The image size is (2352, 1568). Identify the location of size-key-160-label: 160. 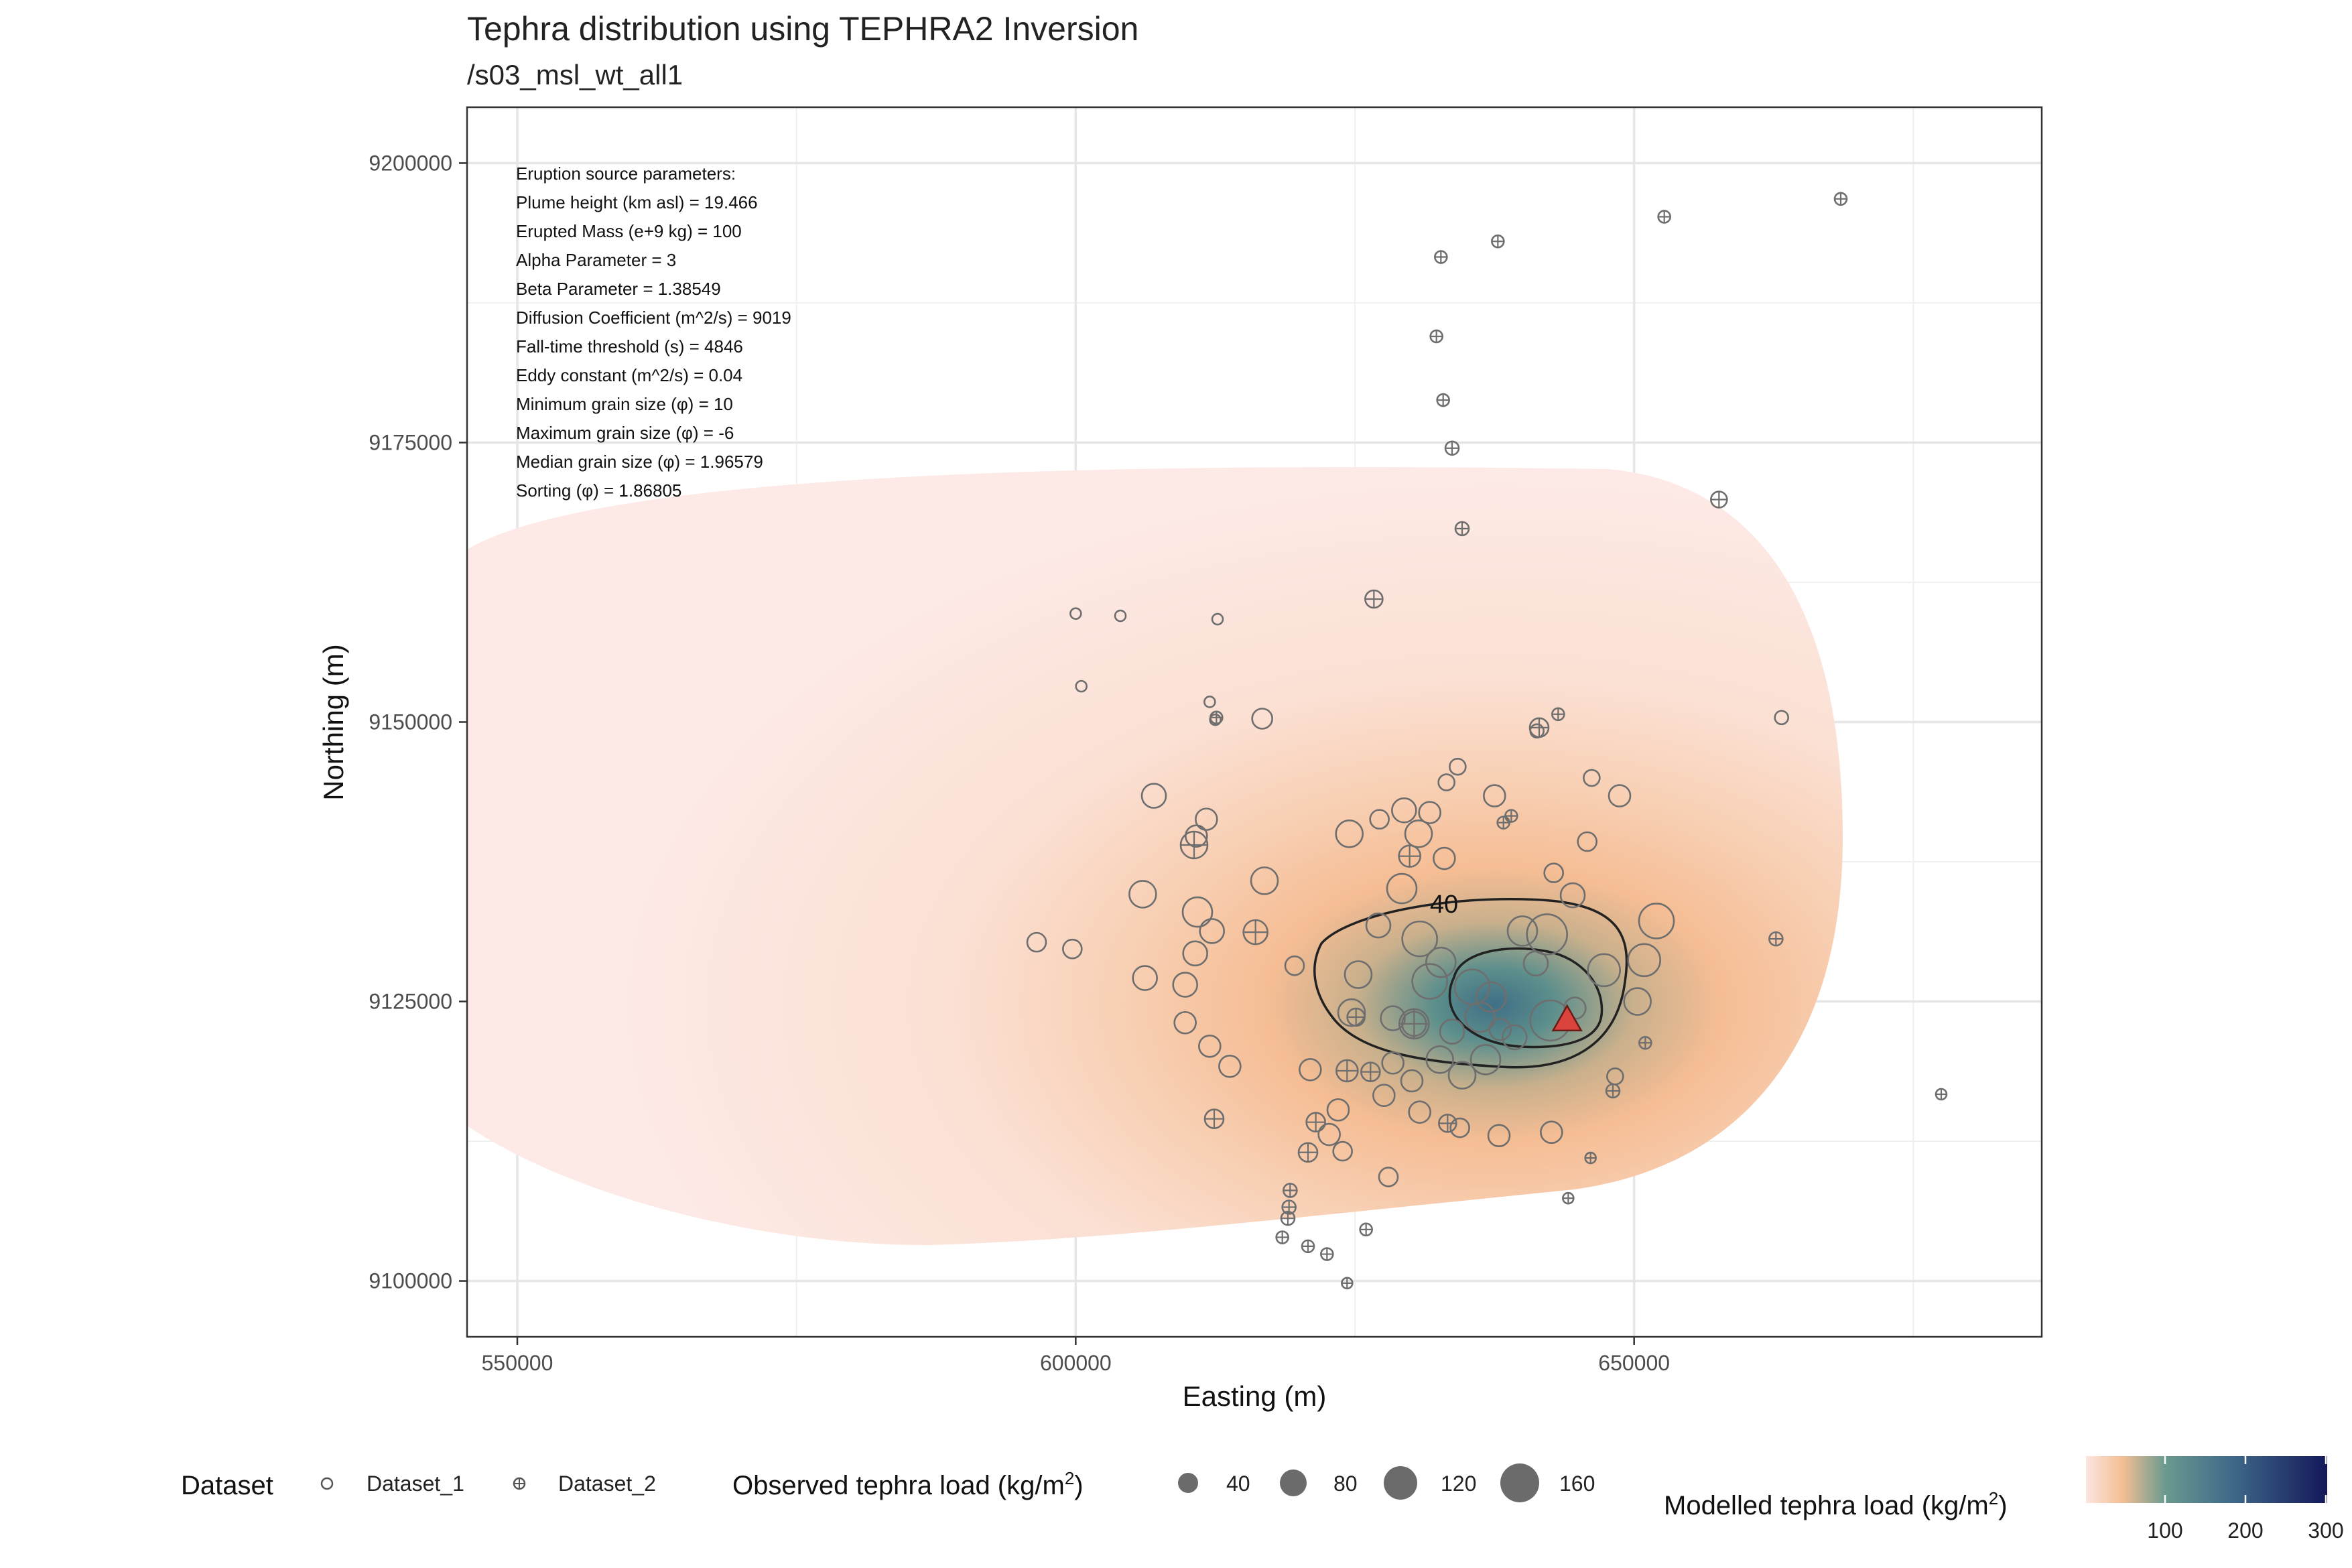
(1577, 1484).